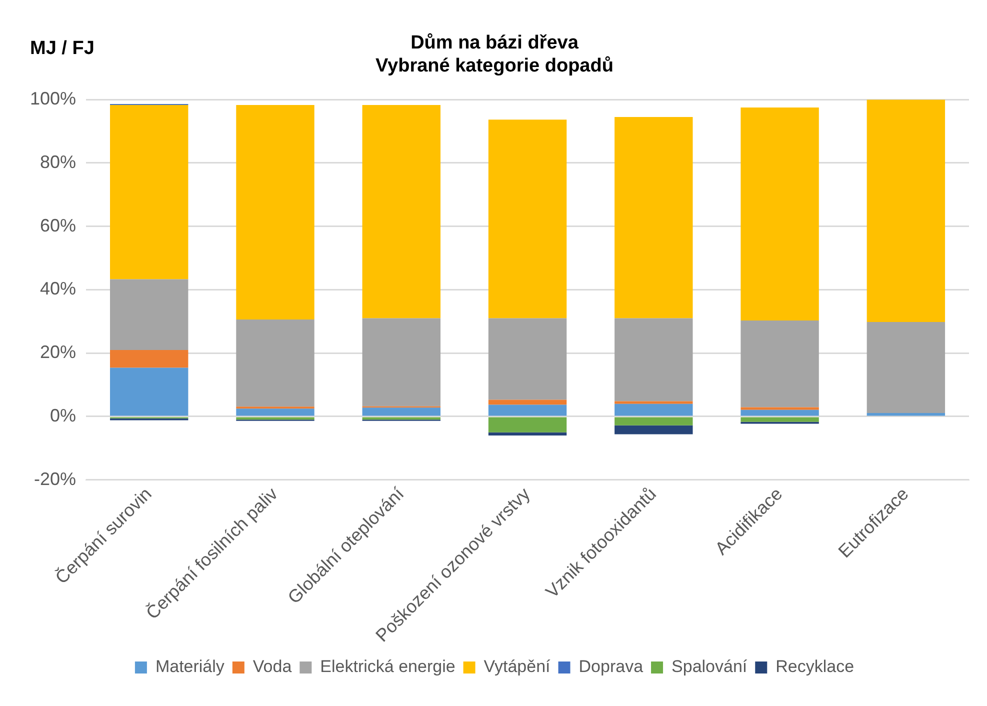 The width and height of the screenshot is (987, 706). What do you see at coordinates (58, 352) in the screenshot?
I see `y-tick-label: 20%` at bounding box center [58, 352].